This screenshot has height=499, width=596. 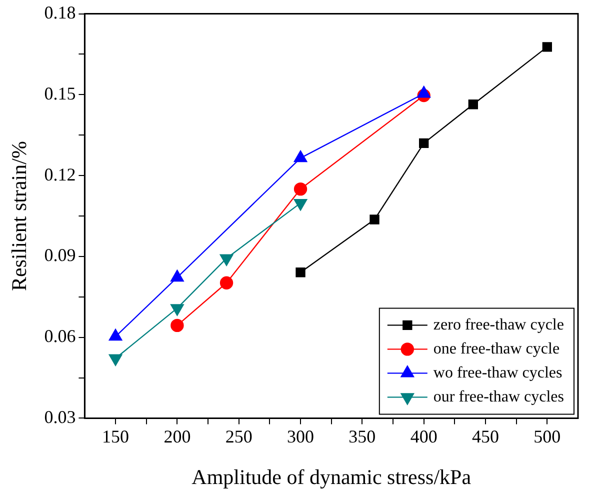 What do you see at coordinates (362, 436) in the screenshot?
I see `x-tick-label: 350` at bounding box center [362, 436].